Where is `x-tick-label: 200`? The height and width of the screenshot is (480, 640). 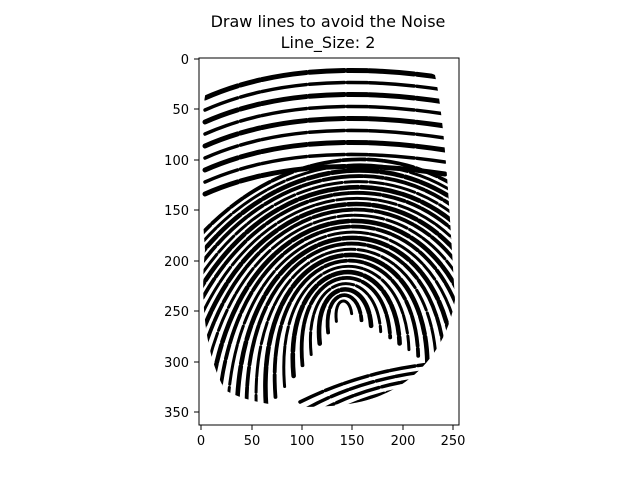 x-tick-label: 200 is located at coordinates (403, 441).